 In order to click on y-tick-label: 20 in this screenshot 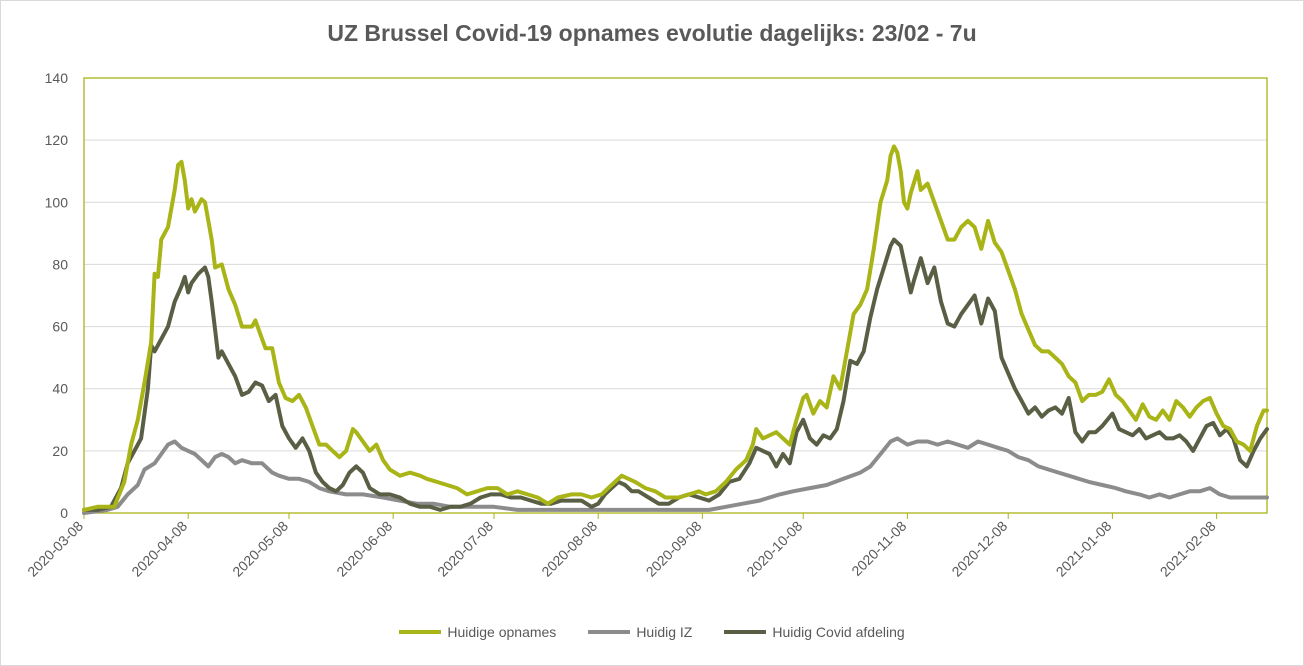, I will do `click(60, 451)`.